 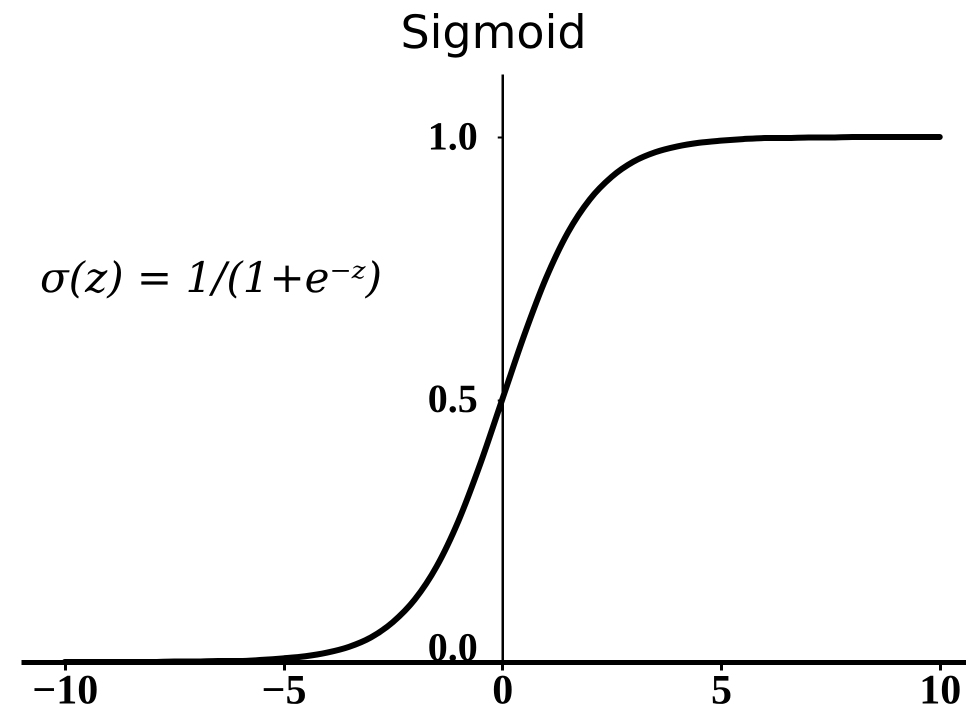 I want to click on x-tick-label: 5, so click(x=721, y=691).